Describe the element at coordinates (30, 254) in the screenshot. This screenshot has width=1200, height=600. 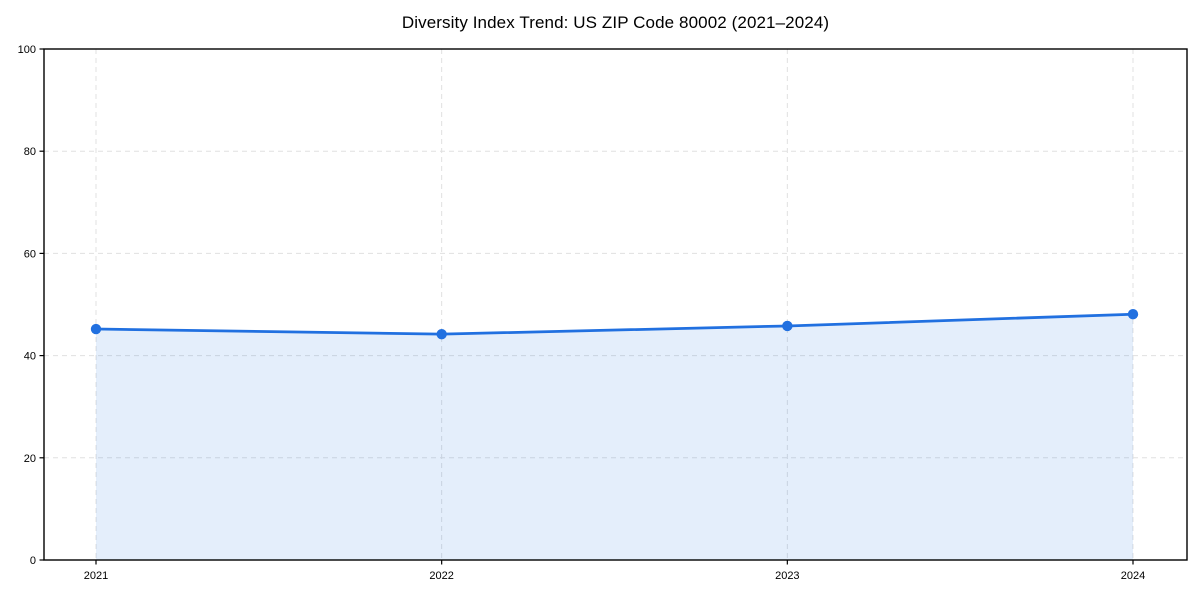
I see `y-tick-label: 60` at that location.